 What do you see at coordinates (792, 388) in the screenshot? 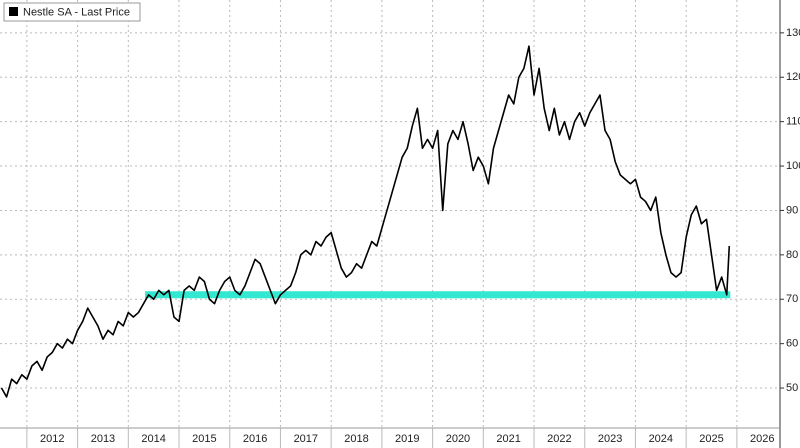
I see `y-tick-label: 50` at bounding box center [792, 388].